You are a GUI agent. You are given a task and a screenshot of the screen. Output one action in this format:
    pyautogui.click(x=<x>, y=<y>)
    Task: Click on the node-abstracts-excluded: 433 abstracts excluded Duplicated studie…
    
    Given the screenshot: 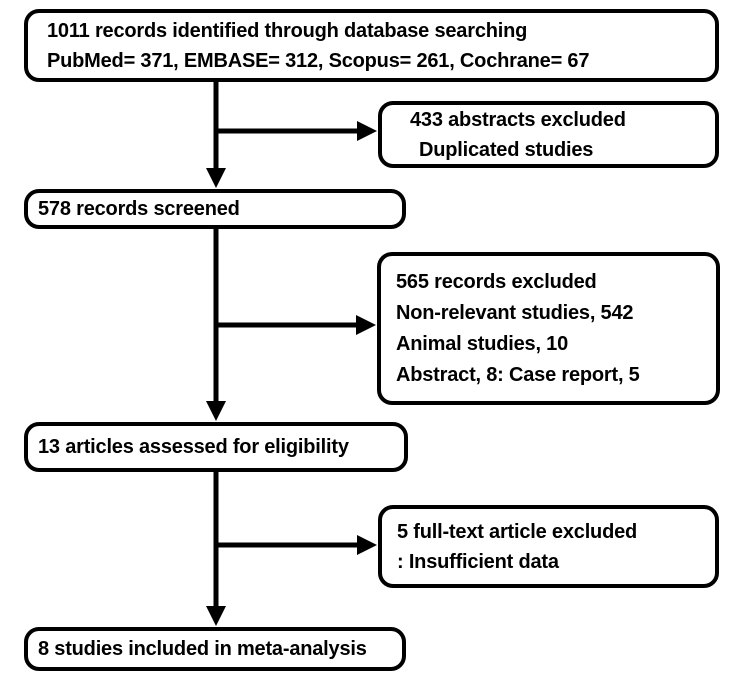 What is the action you would take?
    pyautogui.click(x=548, y=134)
    